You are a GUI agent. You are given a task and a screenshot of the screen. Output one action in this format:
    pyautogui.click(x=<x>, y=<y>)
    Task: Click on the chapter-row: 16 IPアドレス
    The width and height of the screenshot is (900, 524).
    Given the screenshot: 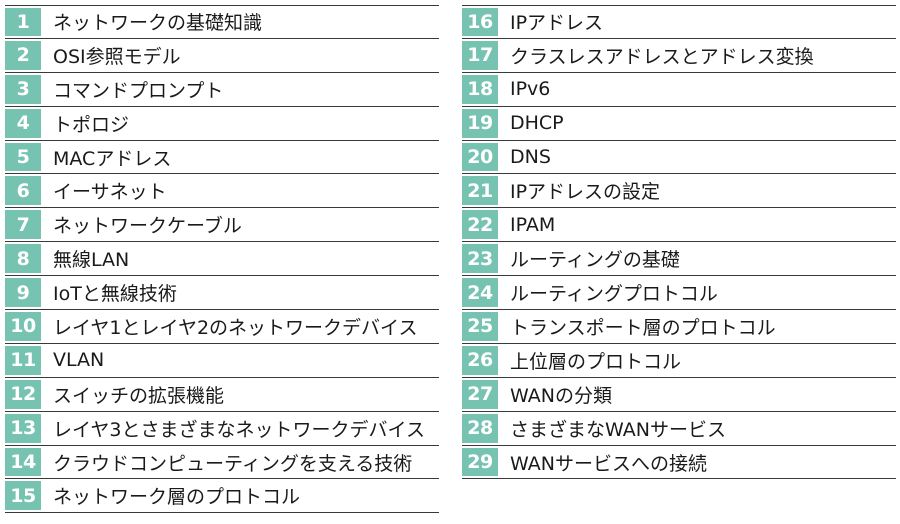 What is the action you would take?
    pyautogui.click(x=679, y=22)
    